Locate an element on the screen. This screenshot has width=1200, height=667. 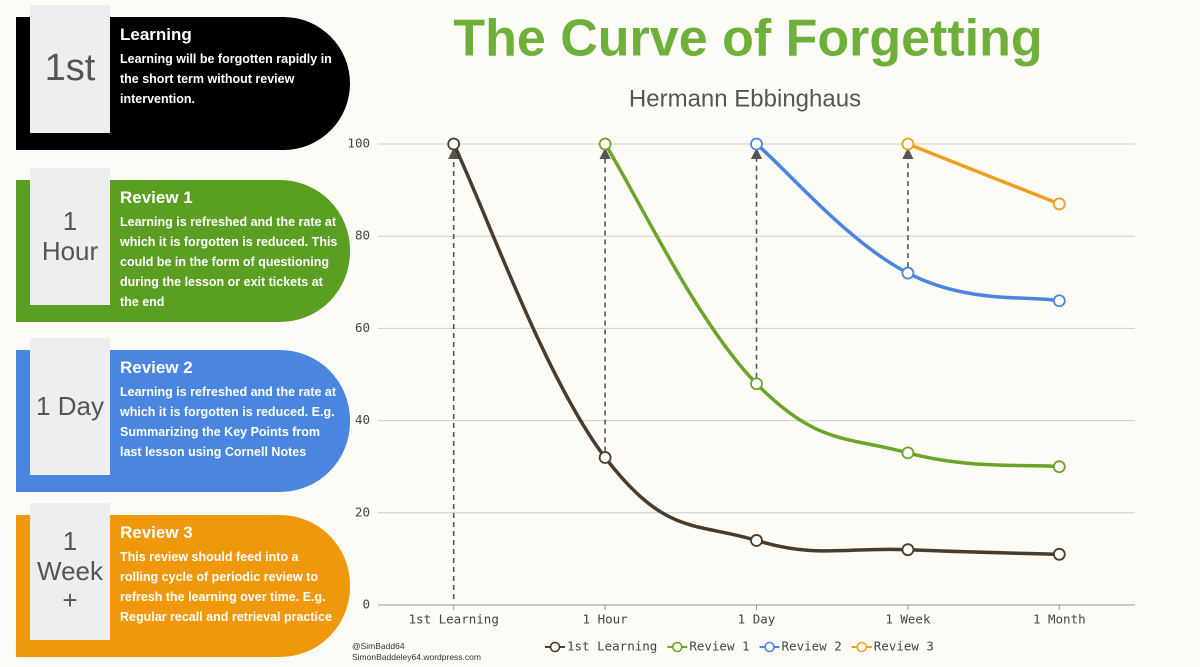
x-tick-label: 1st Learning is located at coordinates (454, 619).